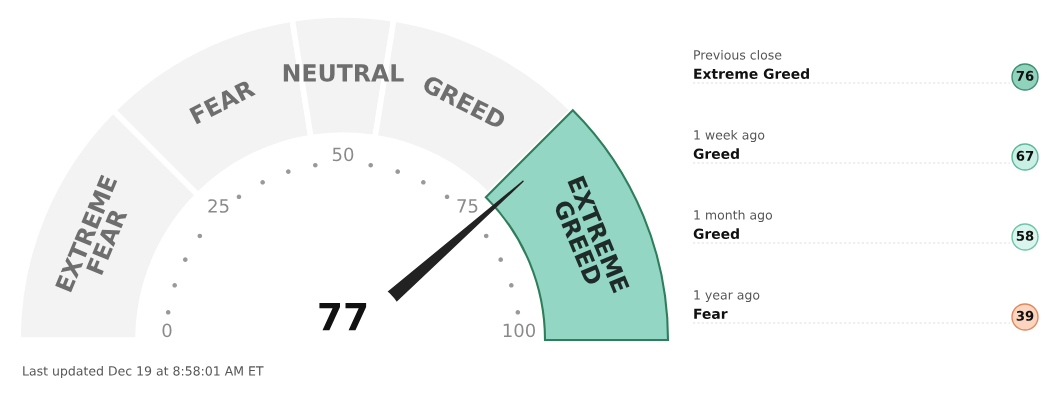  Describe the element at coordinates (1025, 75) in the screenshot. I see `text: 76` at that location.